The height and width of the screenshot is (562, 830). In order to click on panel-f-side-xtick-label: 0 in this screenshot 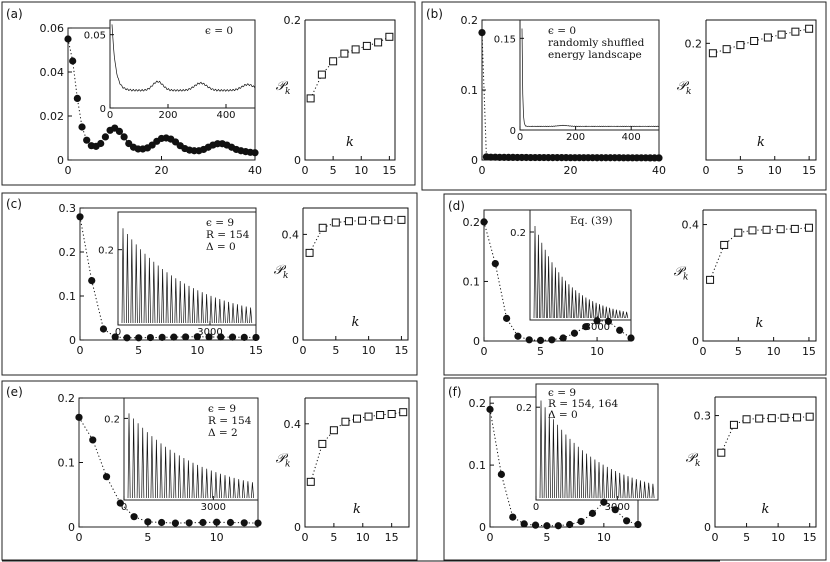, I will do `click(715, 537)`.